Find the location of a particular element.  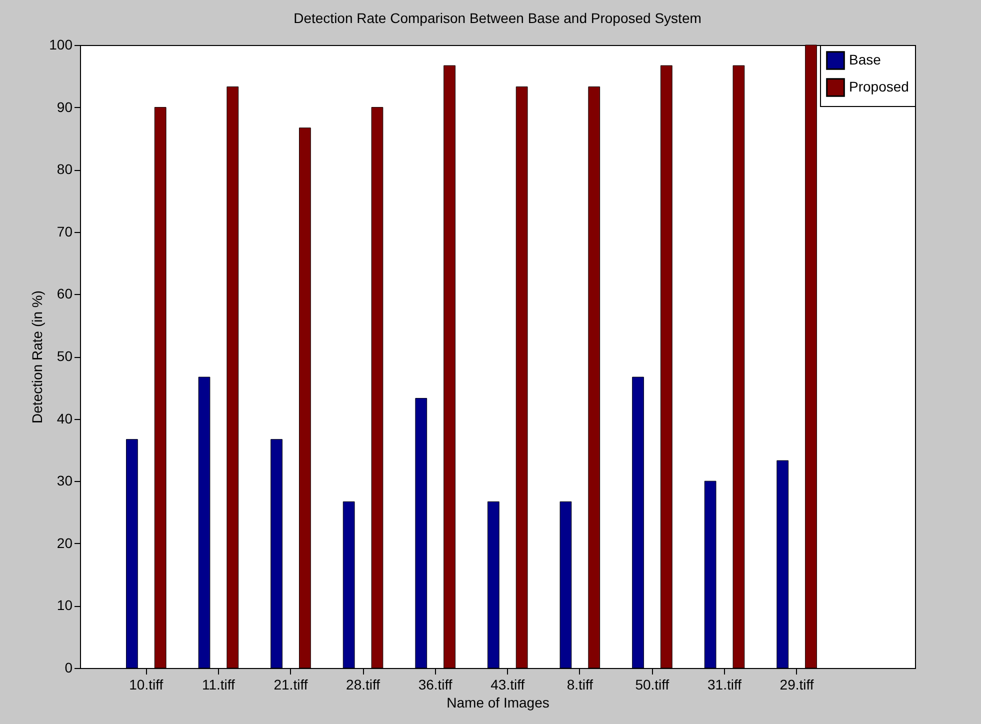

y-tick-label: 60 is located at coordinates (64, 294).